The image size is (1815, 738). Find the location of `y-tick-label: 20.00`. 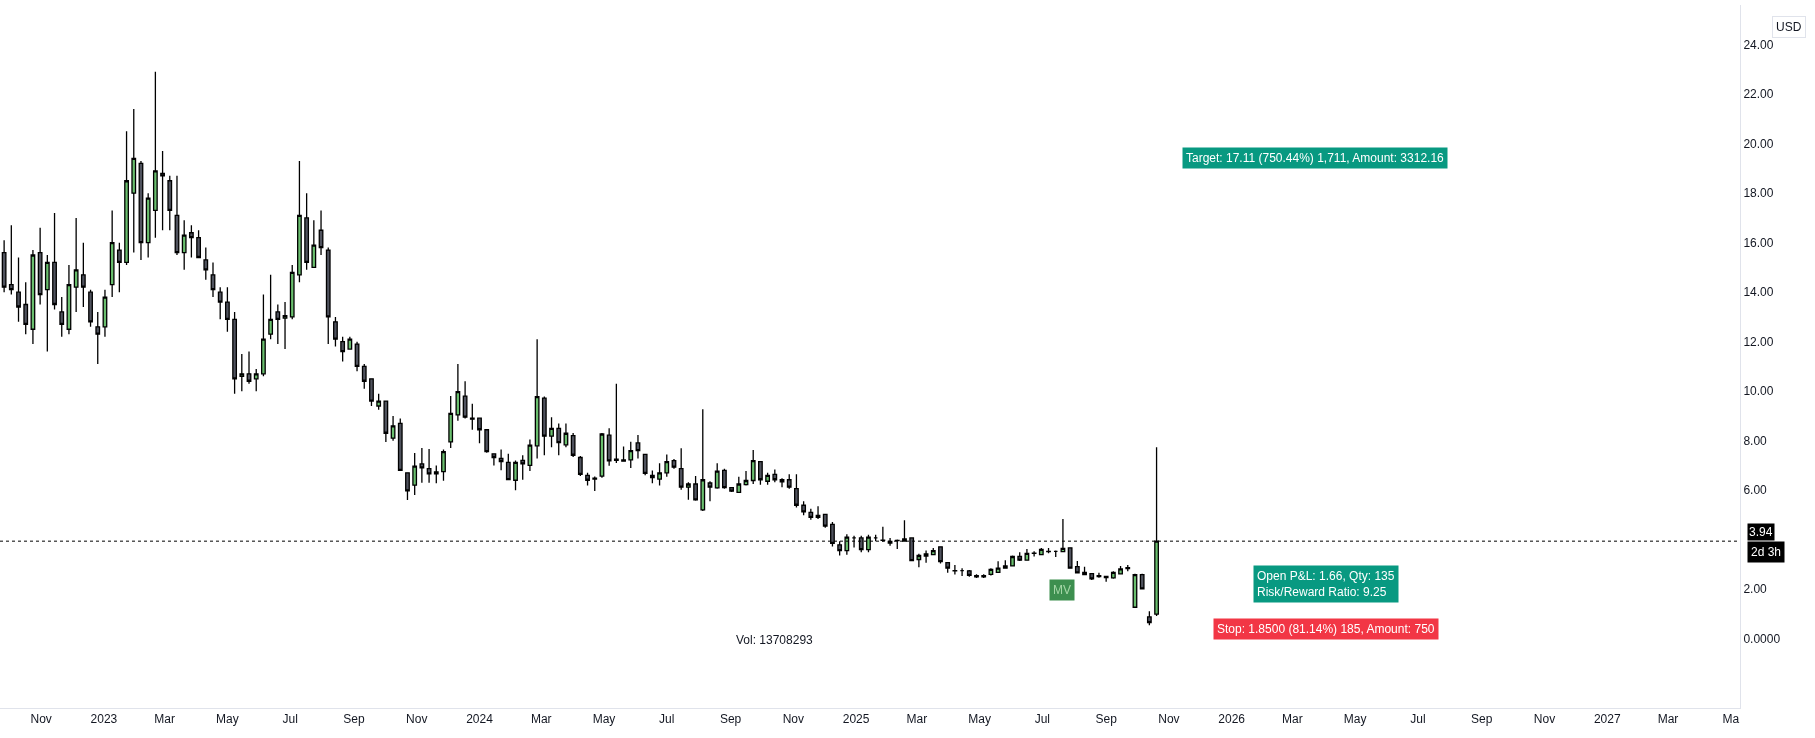

y-tick-label: 20.00 is located at coordinates (1758, 143).